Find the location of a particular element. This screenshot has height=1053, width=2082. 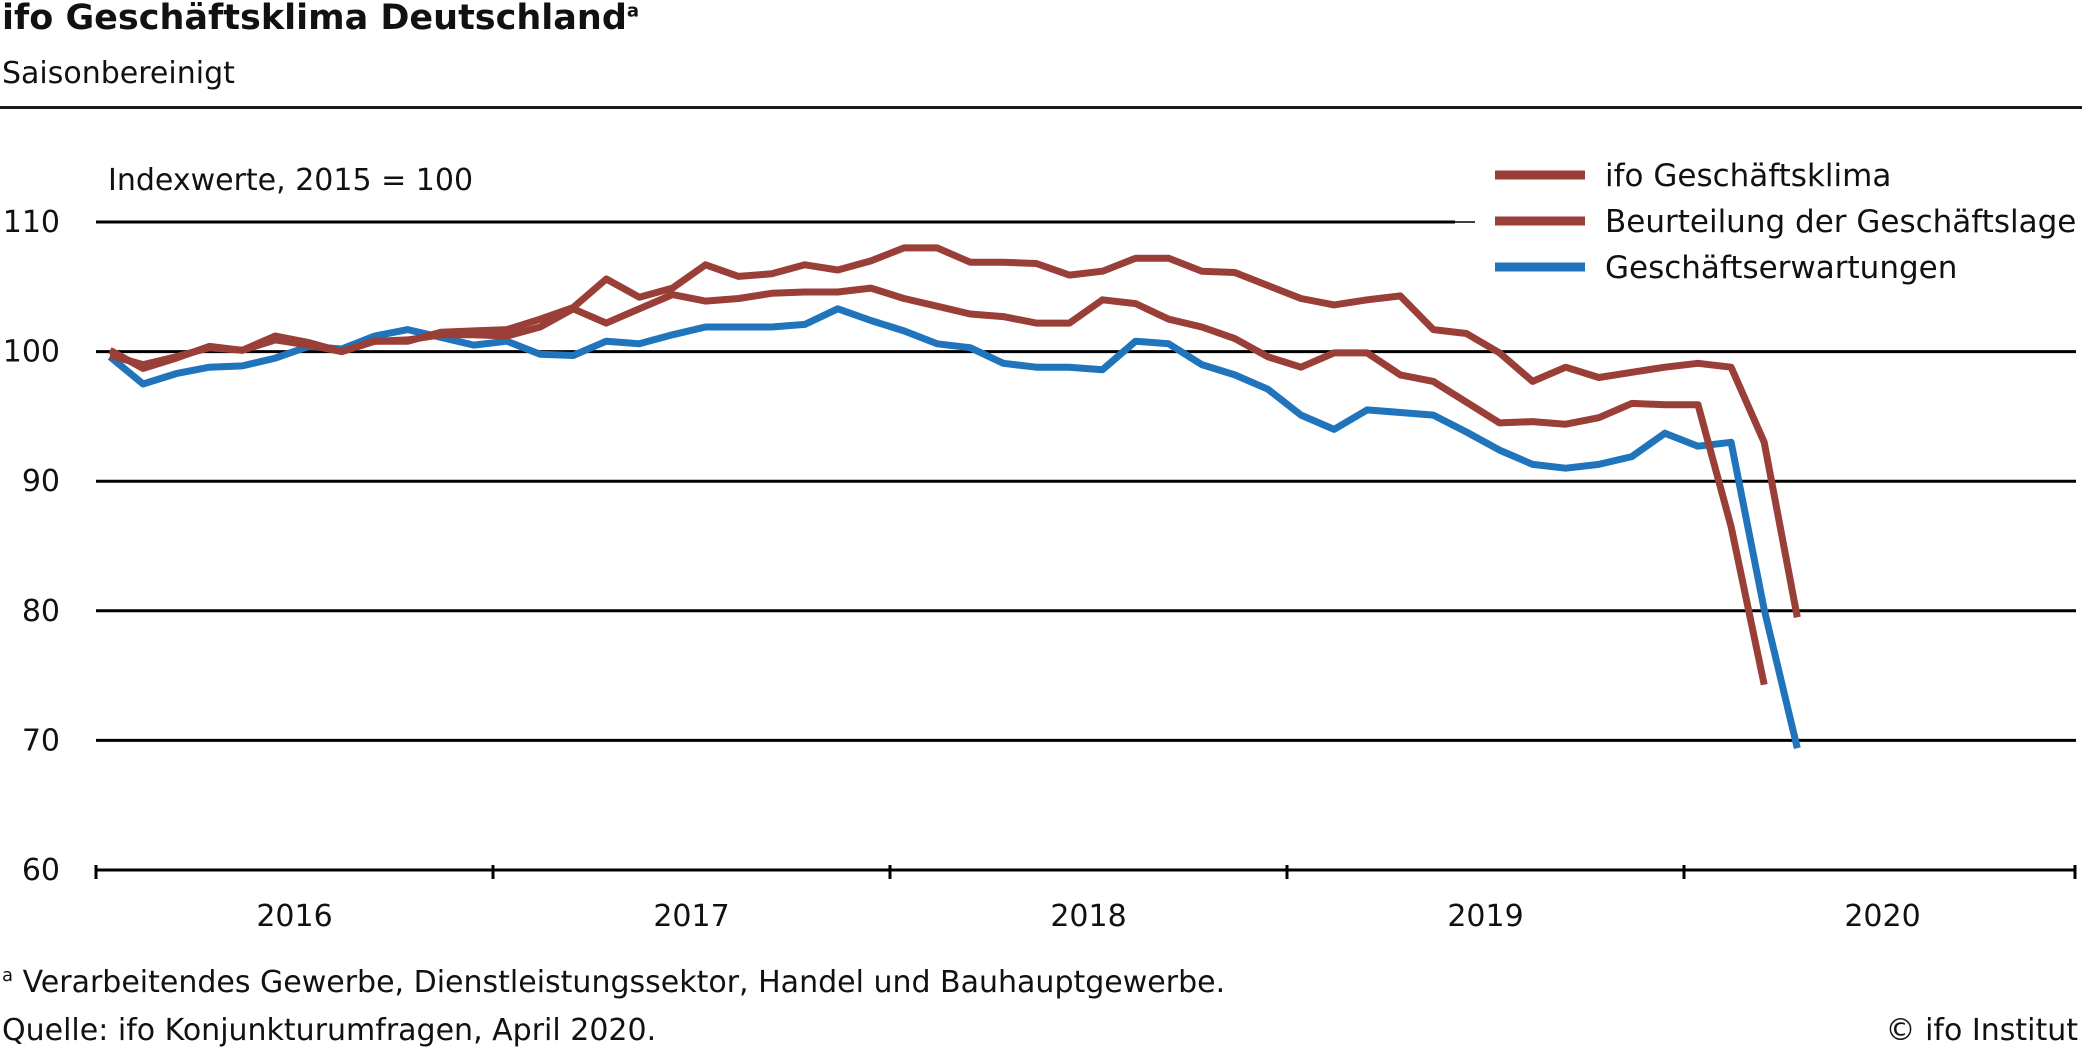

legend-label-geschaeftslage: Beurteilung der Geschäftslage is located at coordinates (1840, 222).